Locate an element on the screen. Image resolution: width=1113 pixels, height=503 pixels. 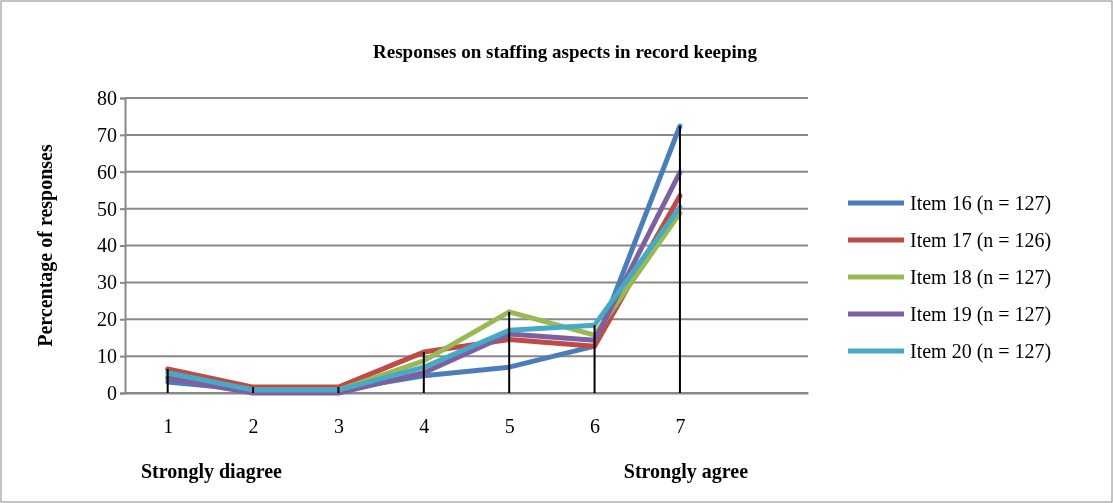
y-tick-label: 10 is located at coordinates (107, 356).